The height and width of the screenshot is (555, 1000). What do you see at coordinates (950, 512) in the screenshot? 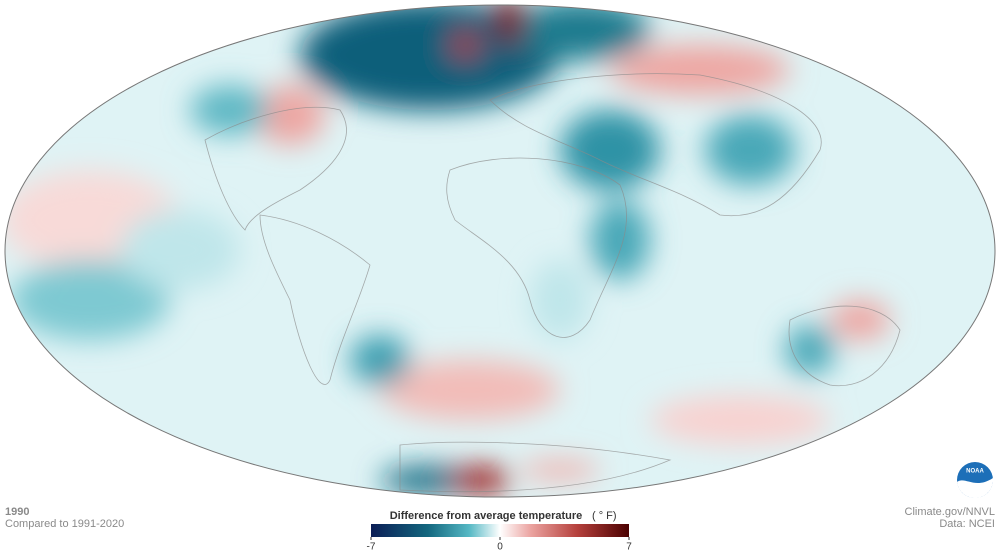
I see `credit-label: Climate.gov/NNVL` at bounding box center [950, 512].